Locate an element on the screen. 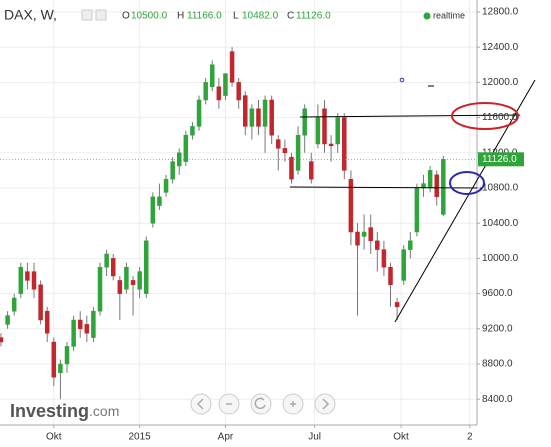 Image resolution: width=551 pixels, height=447 pixels. highlight-ellipse is located at coordinates (467, 183).